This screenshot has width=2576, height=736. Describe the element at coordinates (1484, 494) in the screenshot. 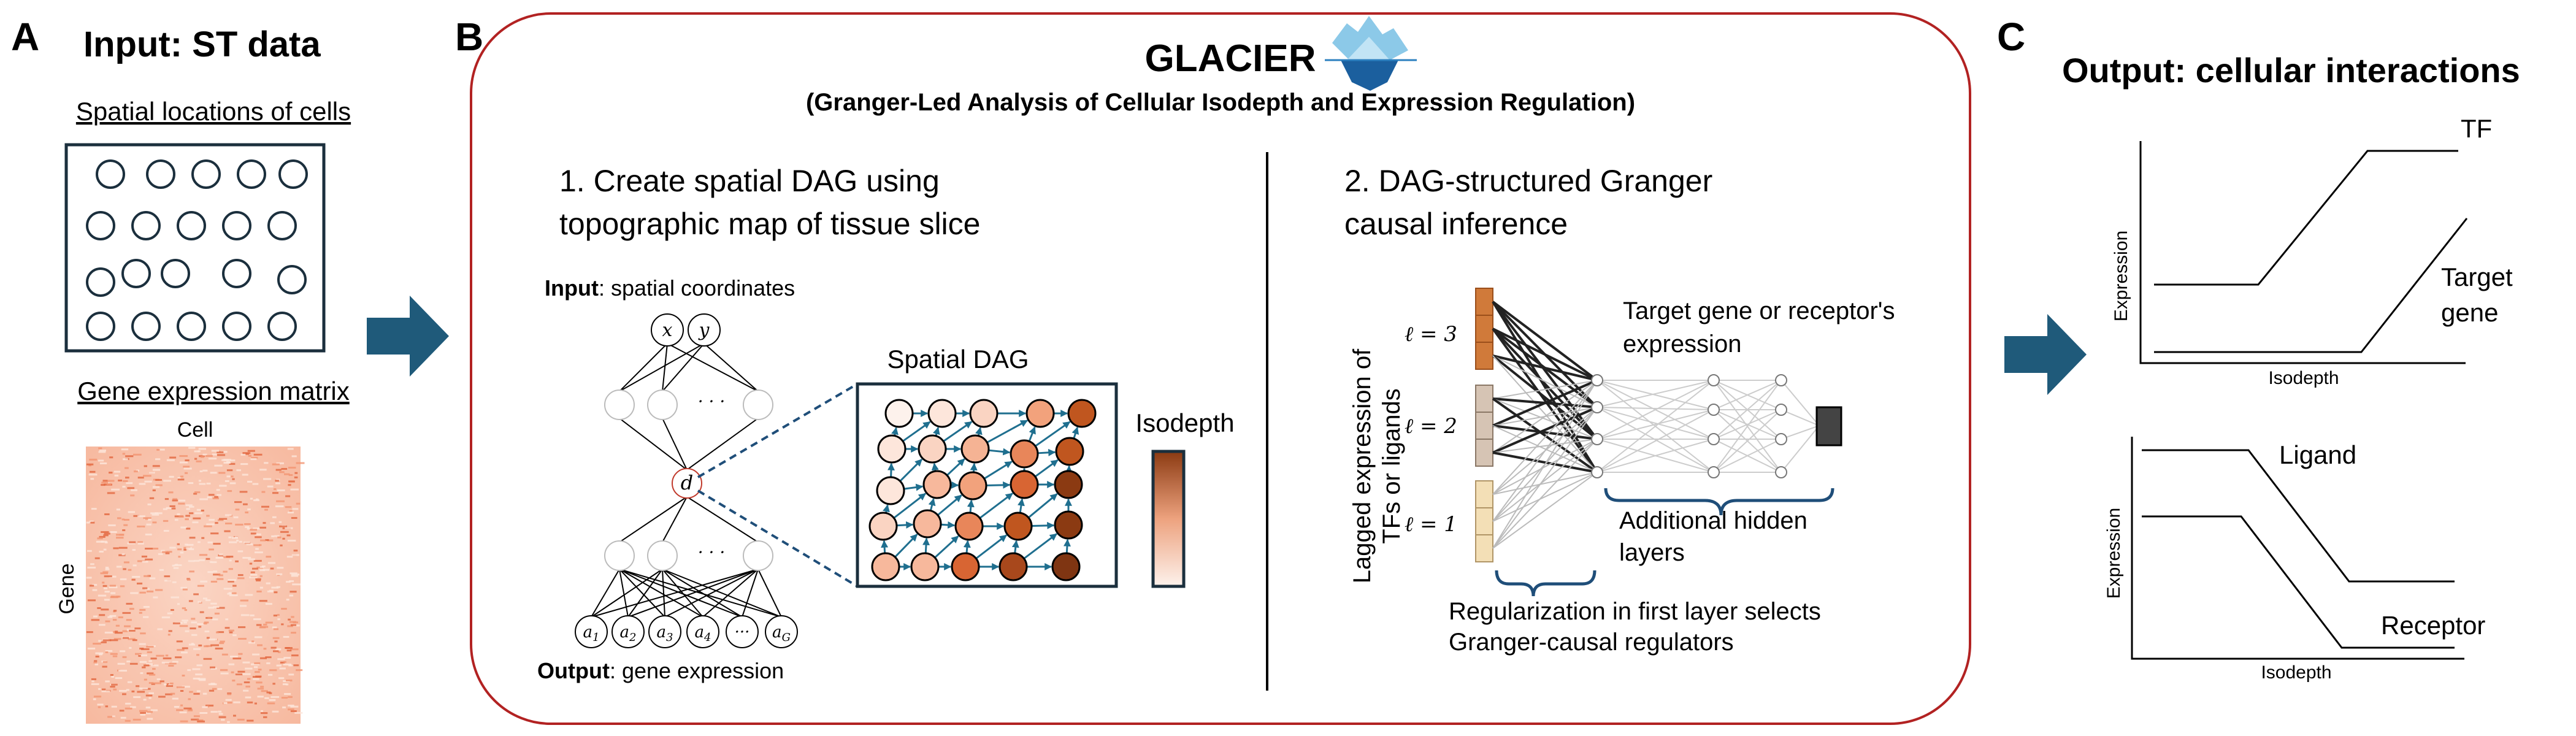

I see `lagged-input-cell` at that location.